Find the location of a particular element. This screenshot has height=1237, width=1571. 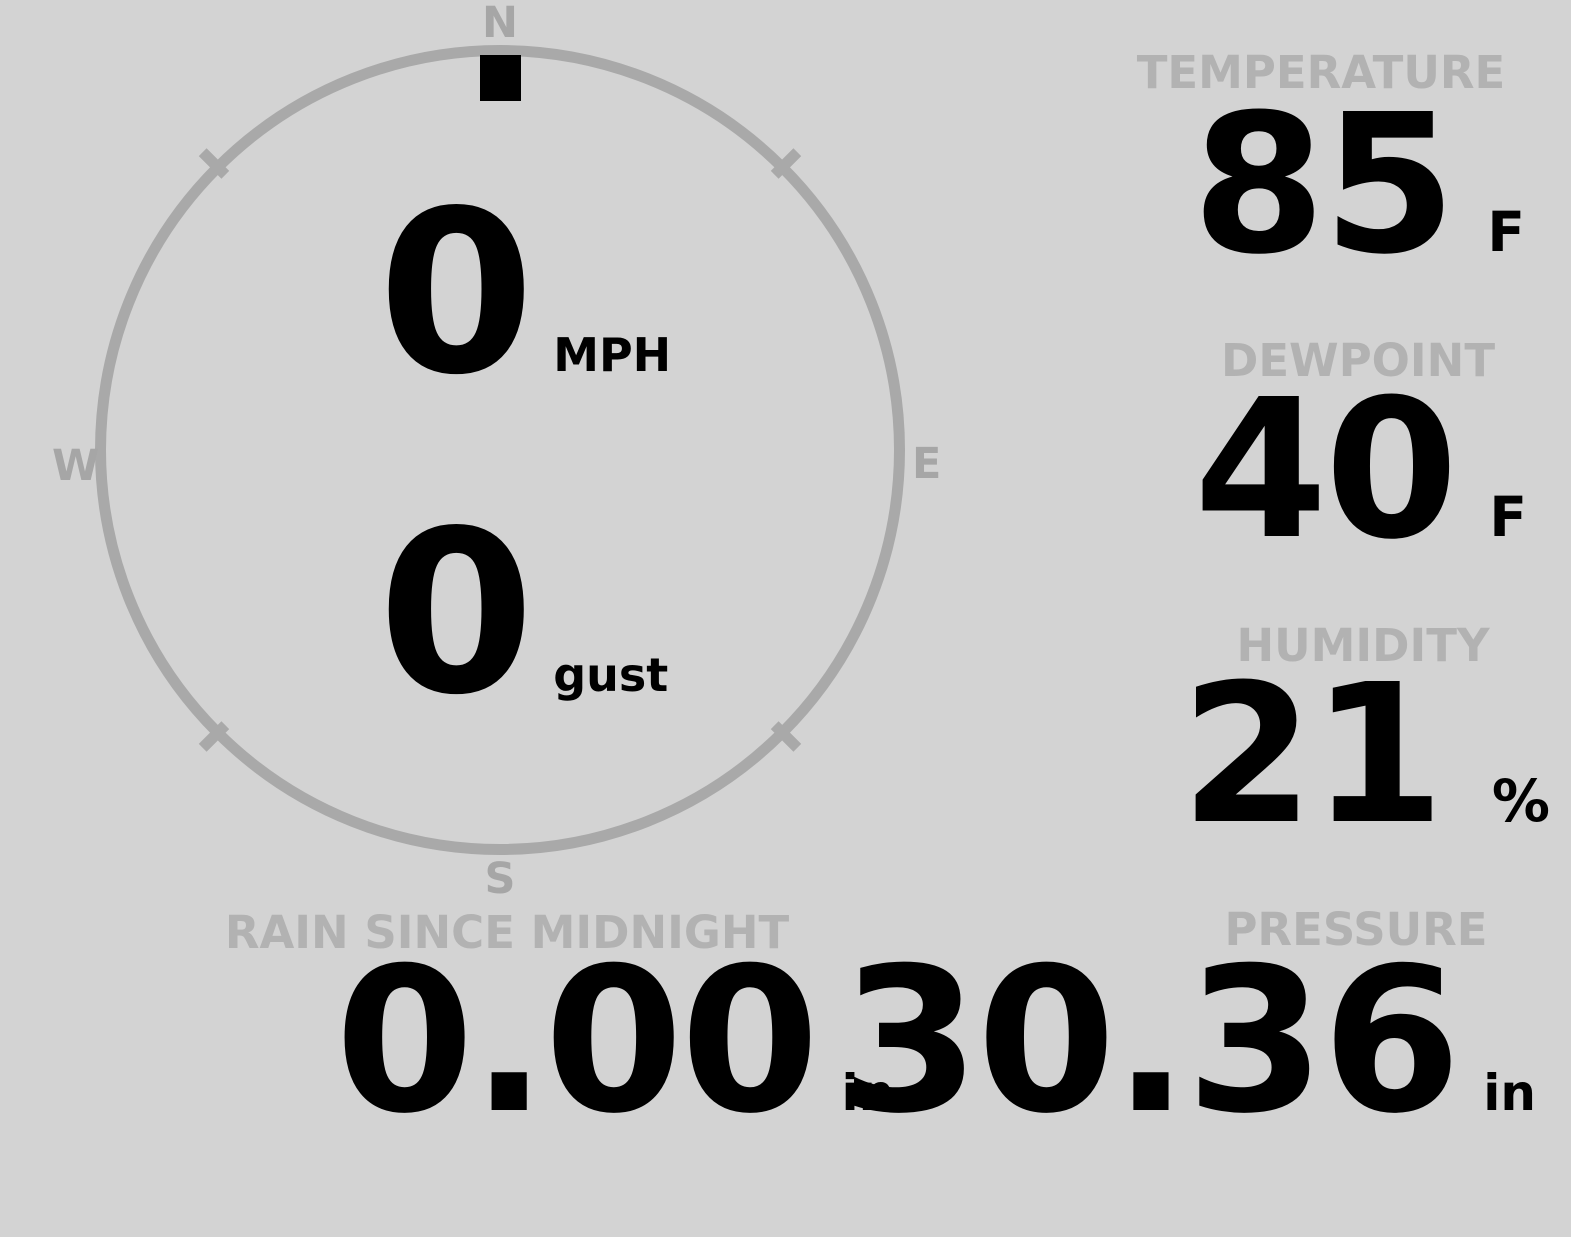

temperature-unit: F is located at coordinates (1506, 232).